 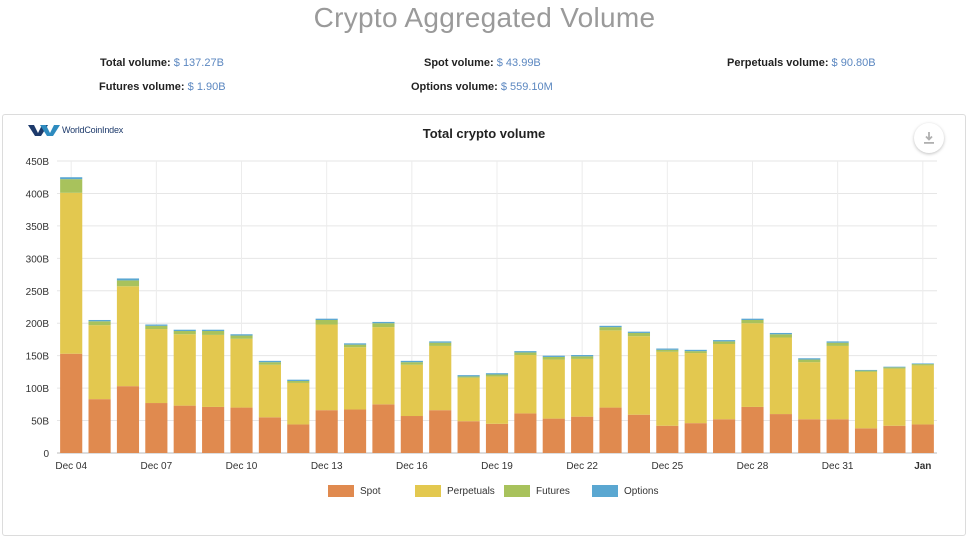 I want to click on stat-futures-volume: Futures volume: $ 1.90B, so click(x=162, y=87).